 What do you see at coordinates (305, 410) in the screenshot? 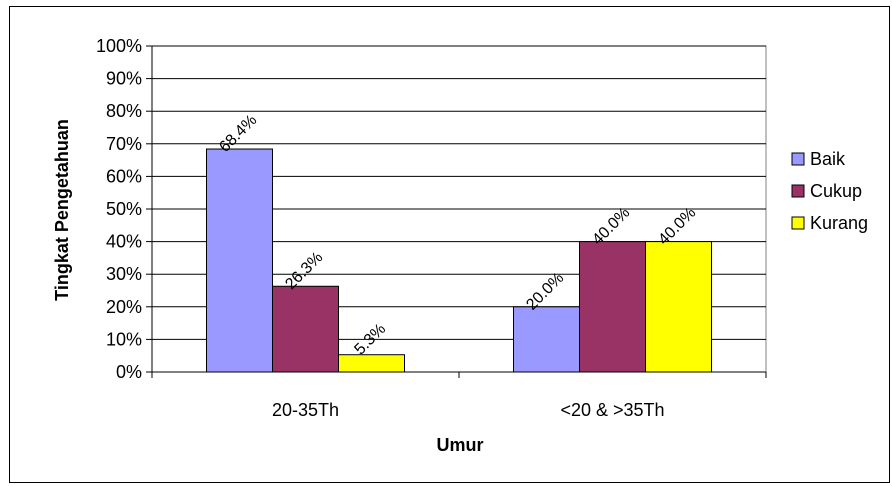
I see `x-tick-label: 20-35Th` at bounding box center [305, 410].